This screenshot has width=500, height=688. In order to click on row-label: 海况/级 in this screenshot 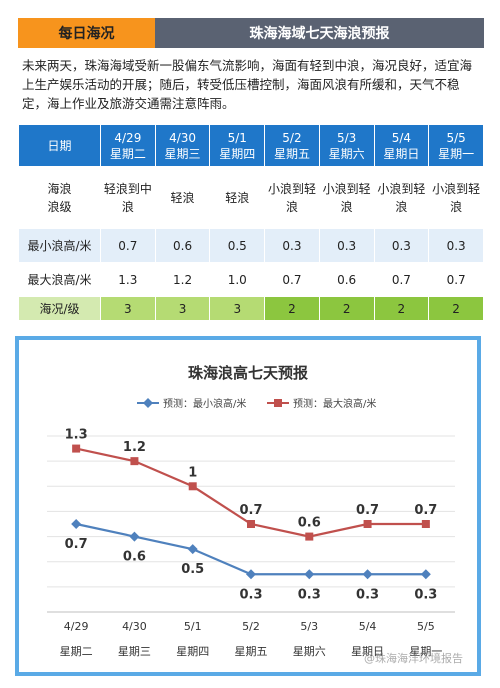, I will do `click(59, 308)`.